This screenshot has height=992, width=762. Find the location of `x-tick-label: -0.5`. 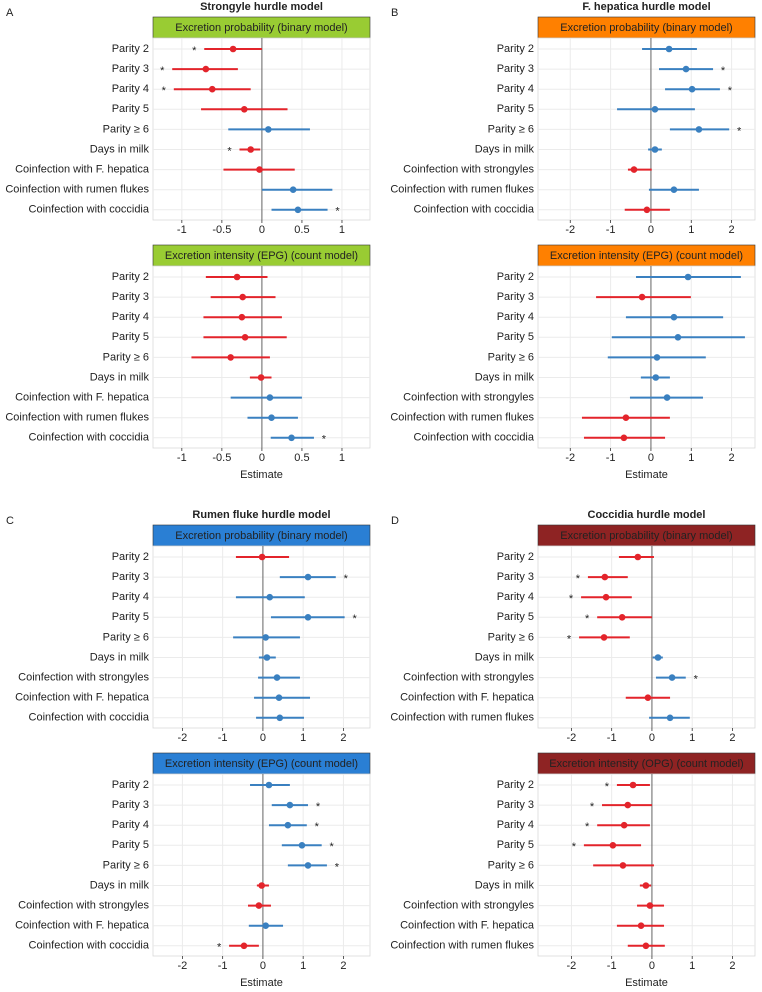

x-tick-label: -0.5 is located at coordinates (221, 458).